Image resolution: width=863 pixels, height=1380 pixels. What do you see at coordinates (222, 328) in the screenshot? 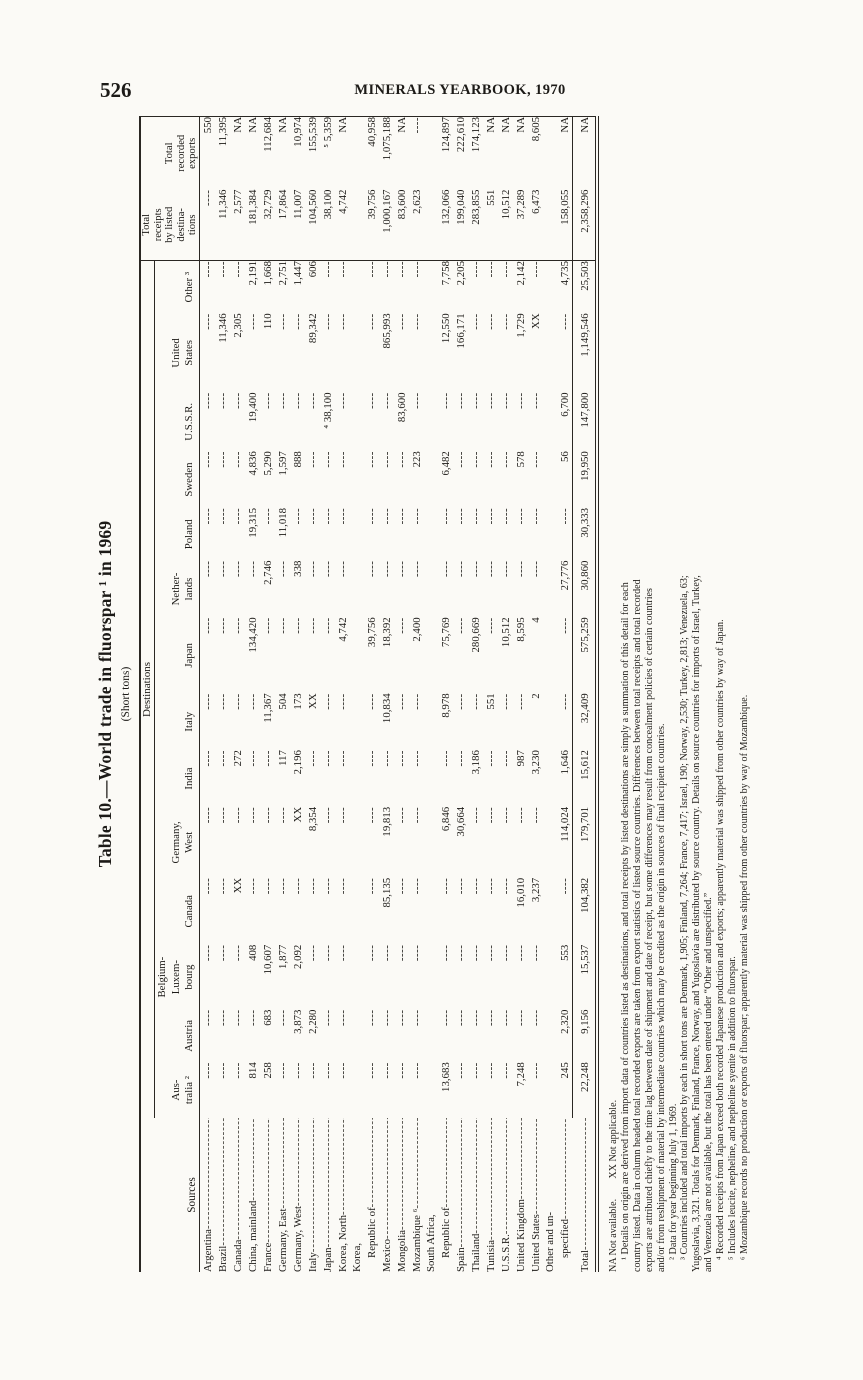
I see `cell: 11,346` at bounding box center [222, 328].